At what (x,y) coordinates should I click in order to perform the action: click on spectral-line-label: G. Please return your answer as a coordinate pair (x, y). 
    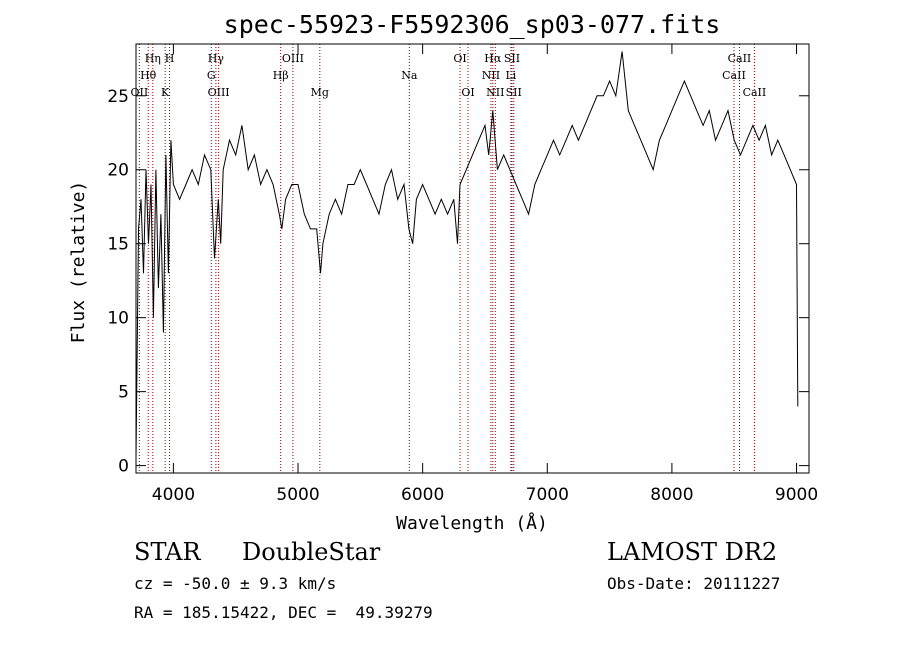
    Looking at the image, I should click on (211, 75).